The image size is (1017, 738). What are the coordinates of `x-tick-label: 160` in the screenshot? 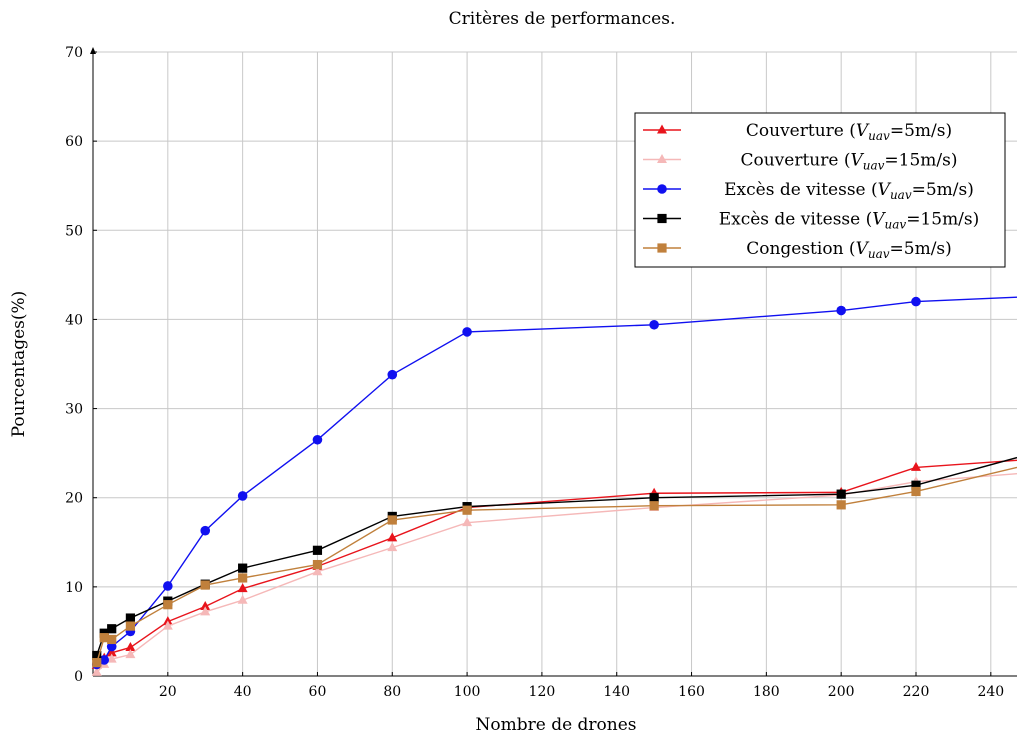 It's located at (691, 692).